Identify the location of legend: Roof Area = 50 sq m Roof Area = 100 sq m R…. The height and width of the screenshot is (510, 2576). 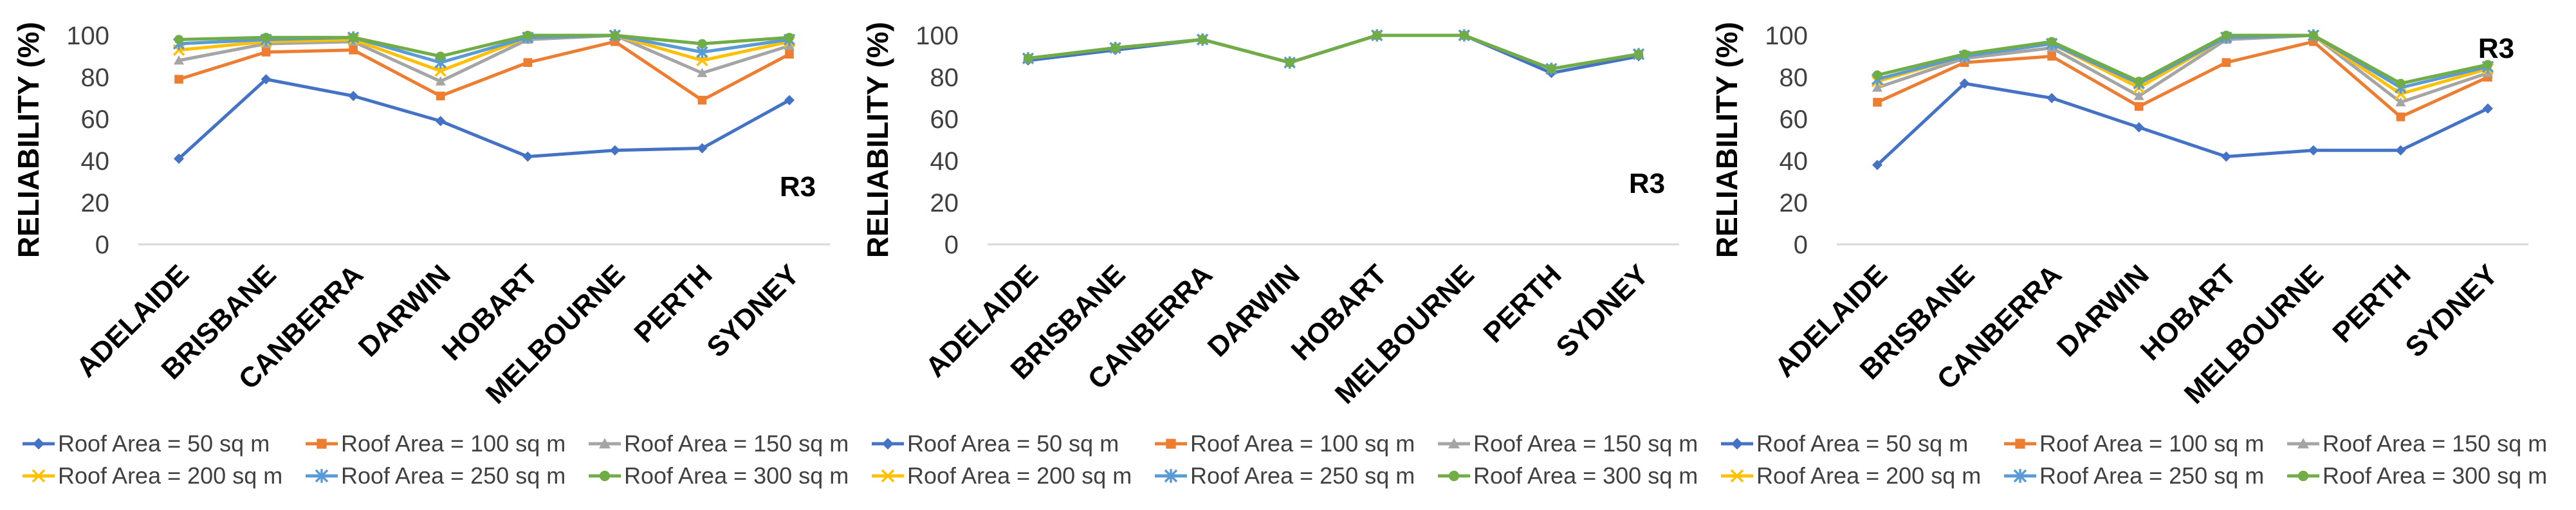
(436, 460).